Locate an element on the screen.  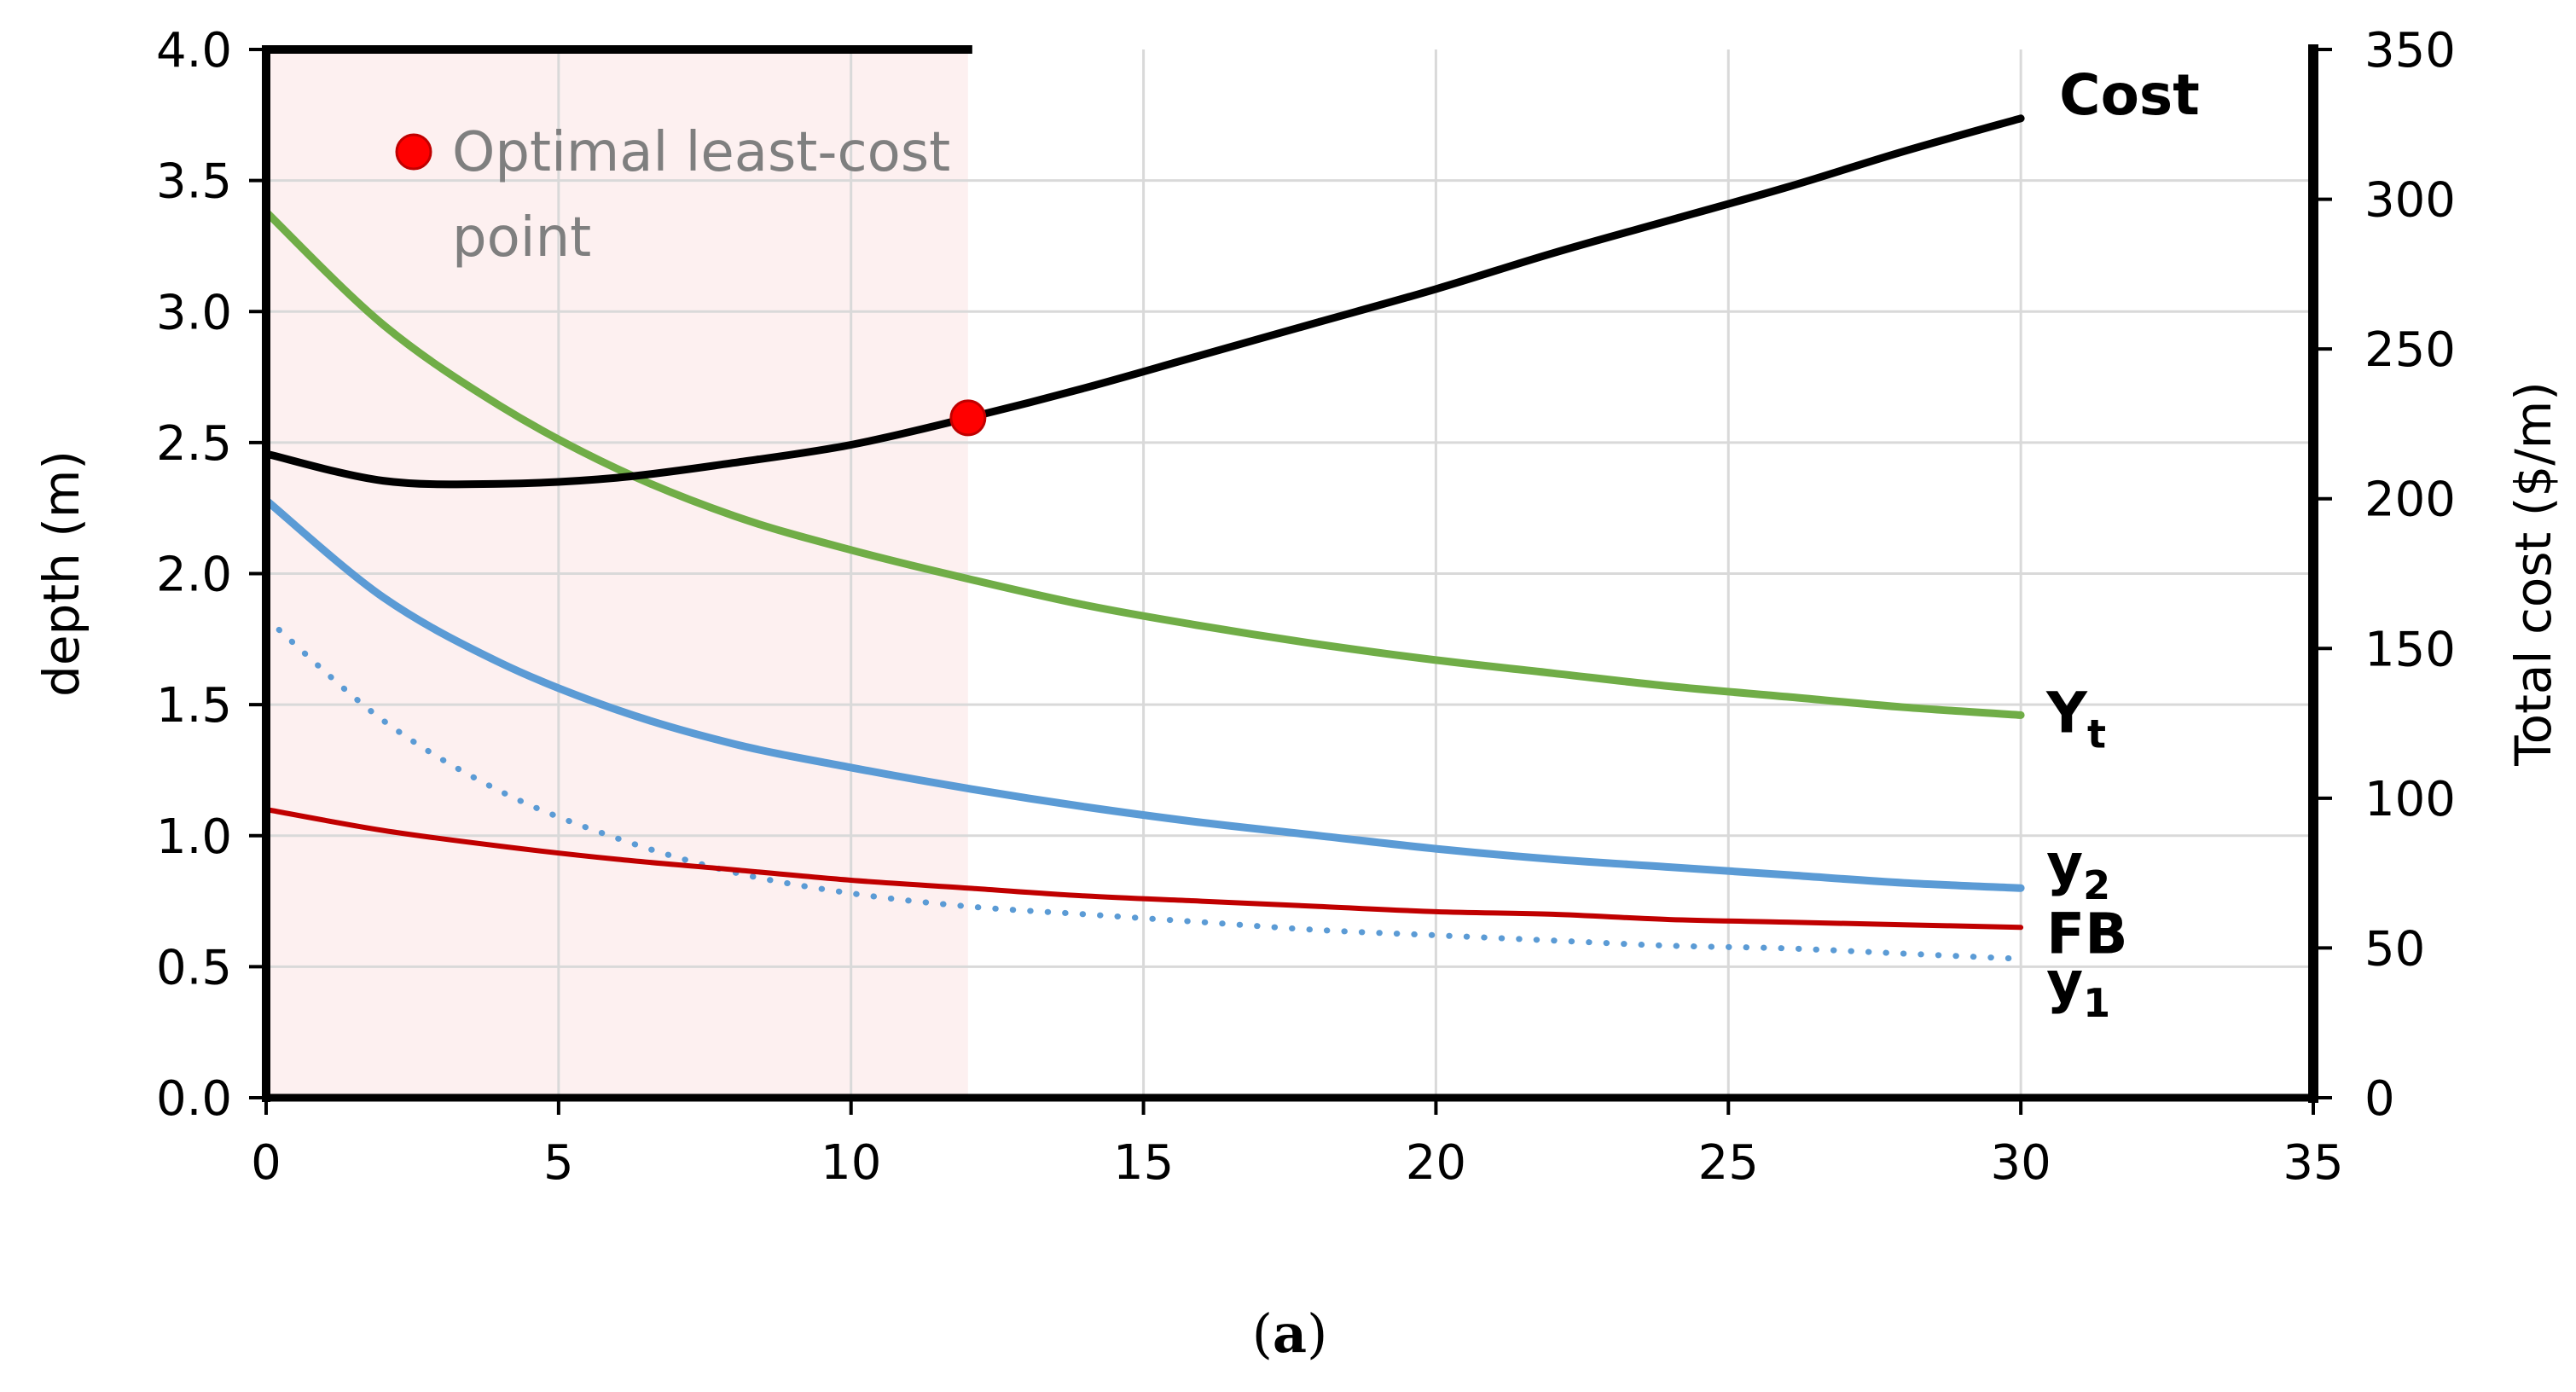
y2-tick-label: 350 is located at coordinates (2410, 50).